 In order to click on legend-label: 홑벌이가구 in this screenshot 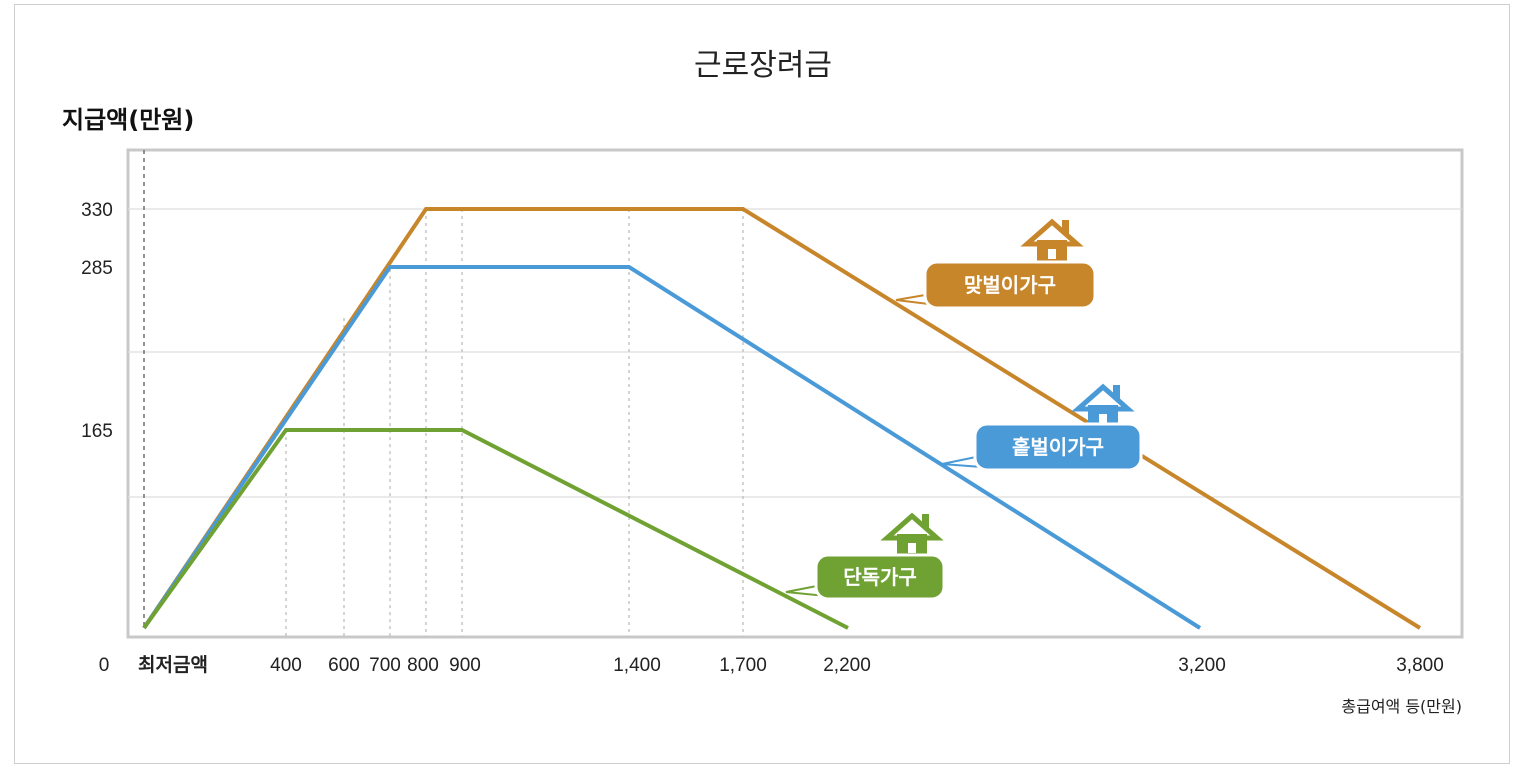, I will do `click(1058, 447)`.